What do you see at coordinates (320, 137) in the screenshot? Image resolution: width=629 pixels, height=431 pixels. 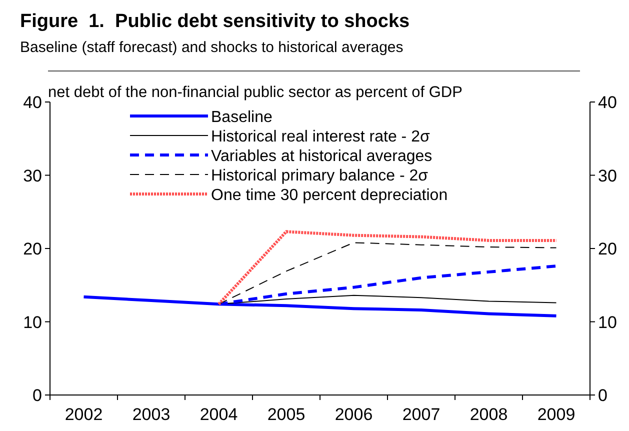 I see `legend-label: Historical real interest rate - 2σ` at bounding box center [320, 137].